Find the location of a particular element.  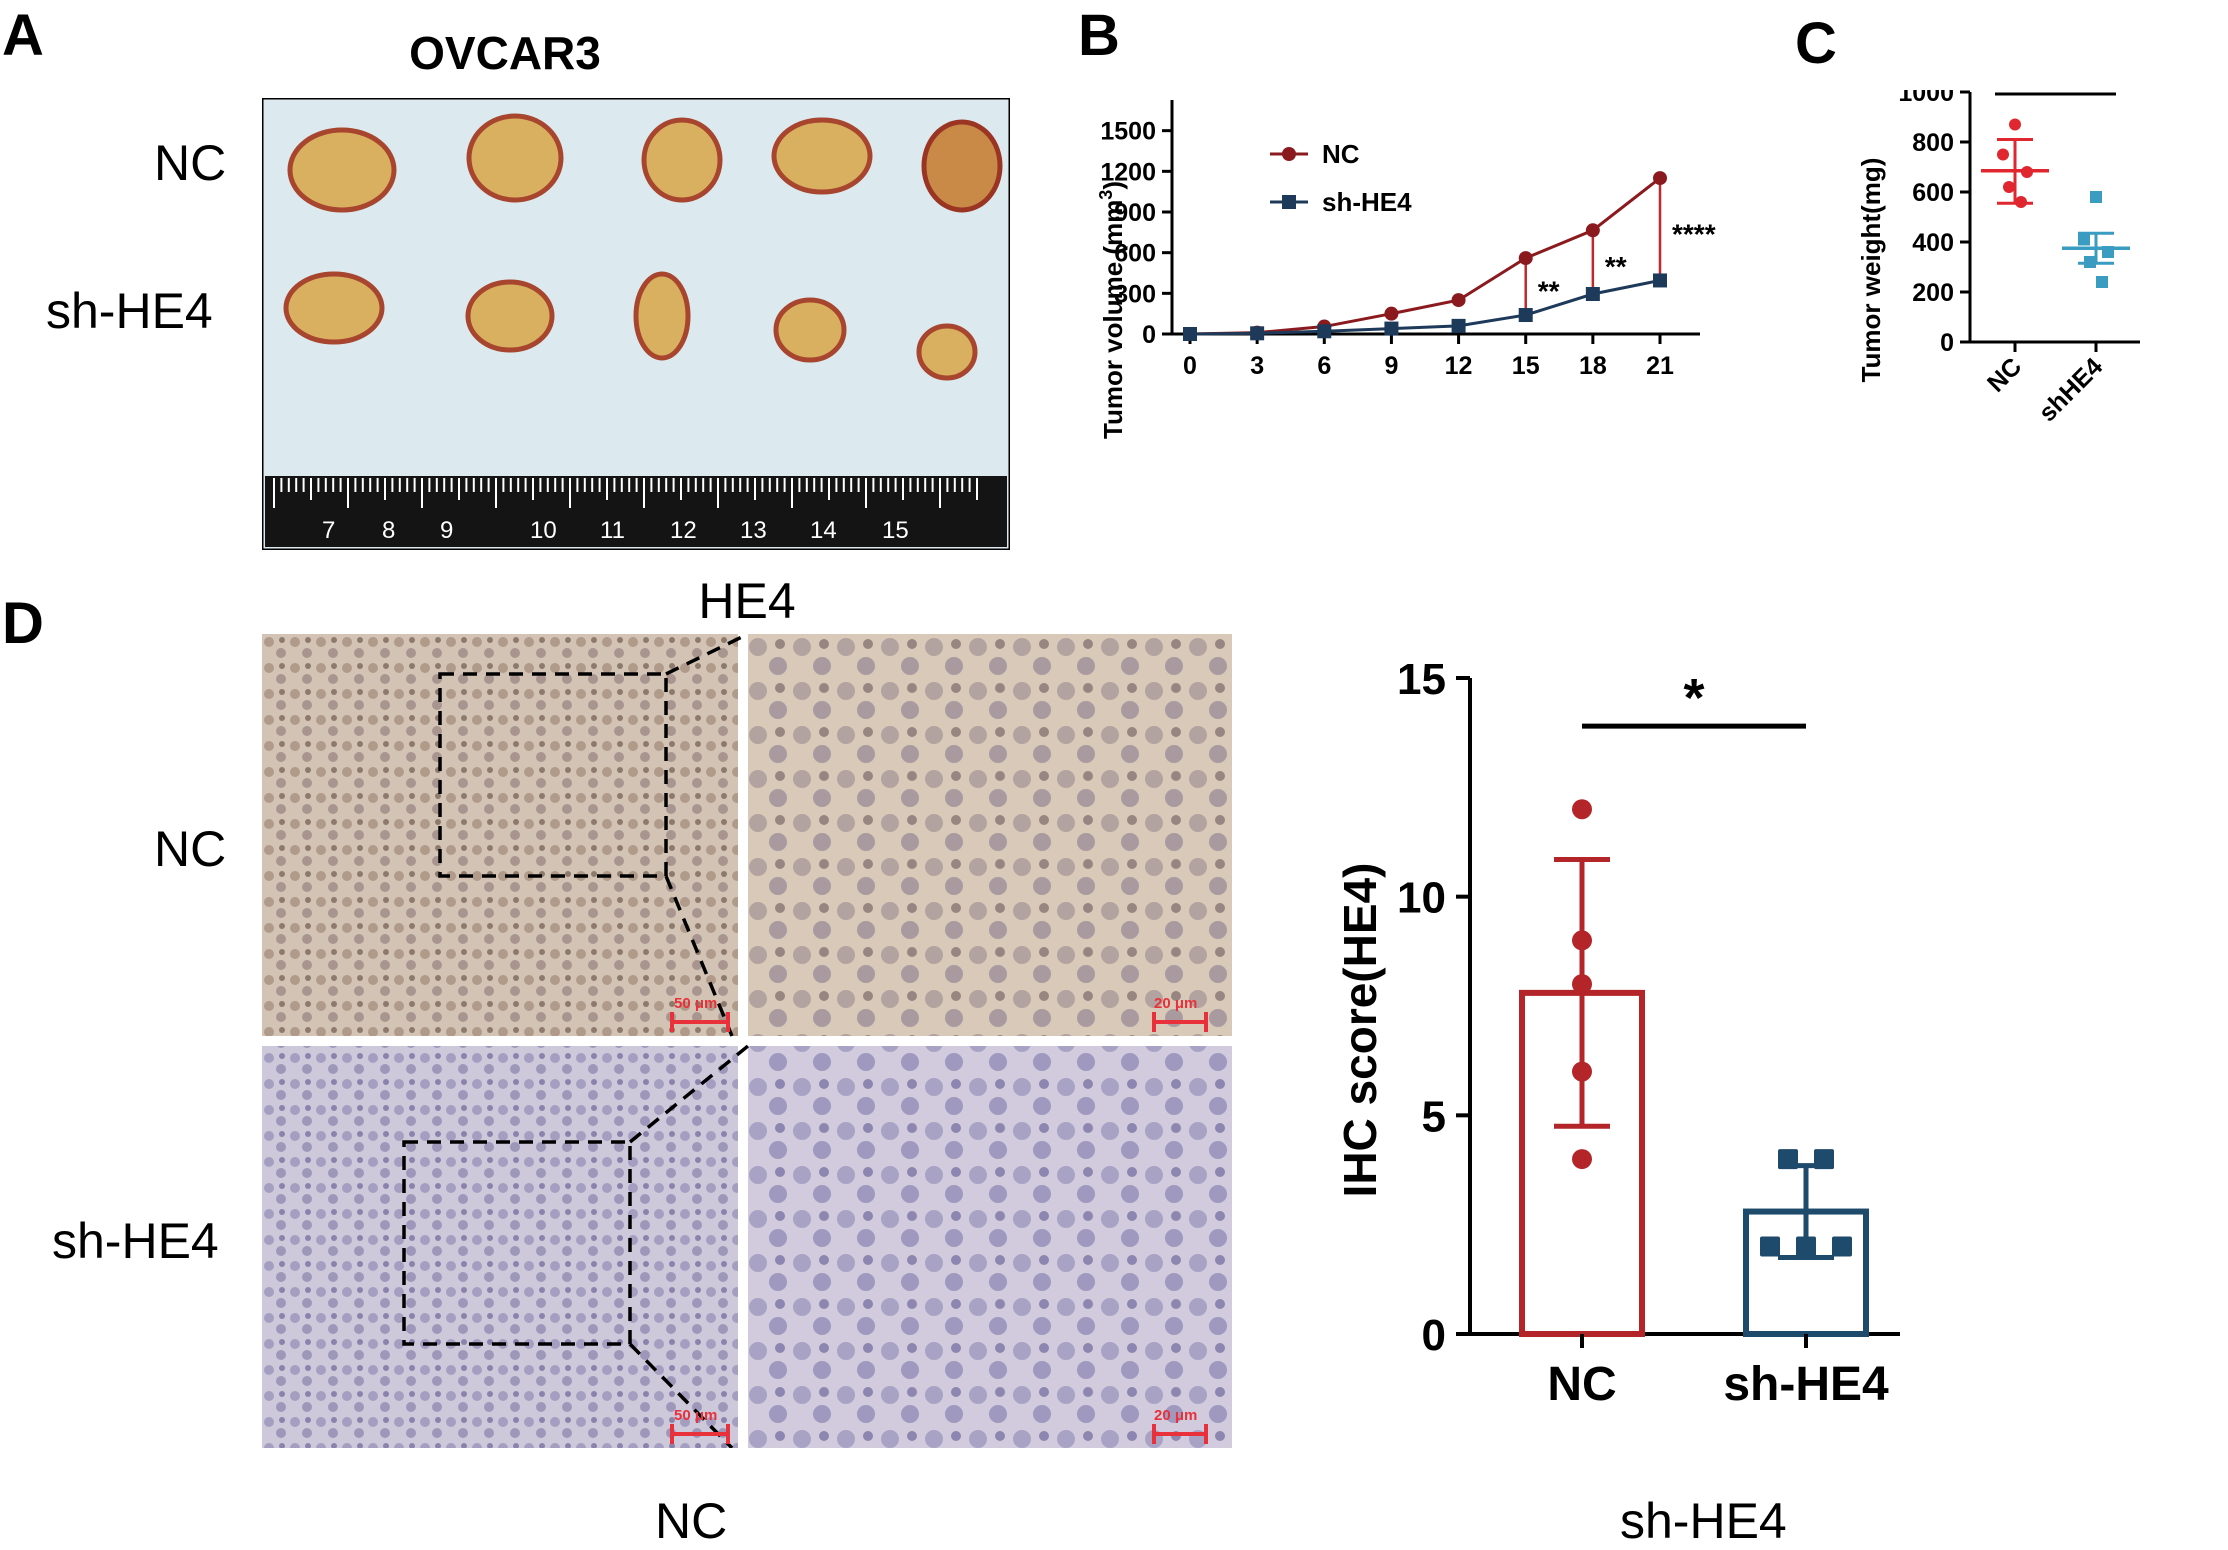

y-tick-label: 10 is located at coordinates (1421, 898).